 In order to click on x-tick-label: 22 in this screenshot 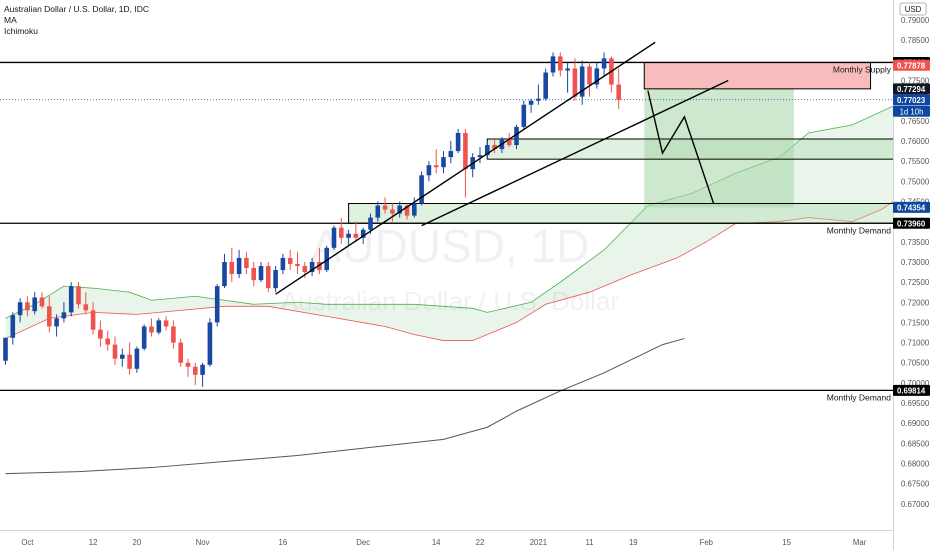, I will do `click(480, 542)`.